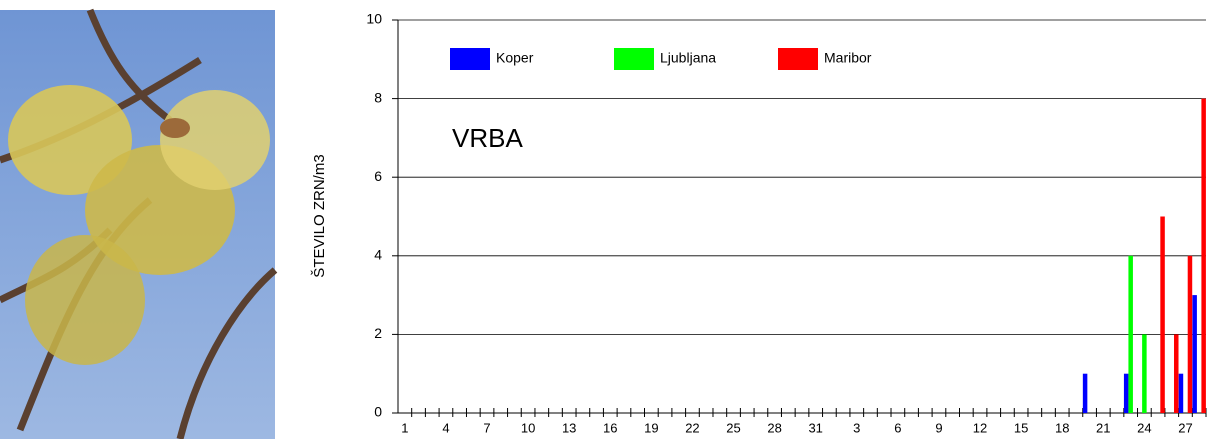 The image size is (1208, 439). I want to click on x-tick-label: 4, so click(445, 427).